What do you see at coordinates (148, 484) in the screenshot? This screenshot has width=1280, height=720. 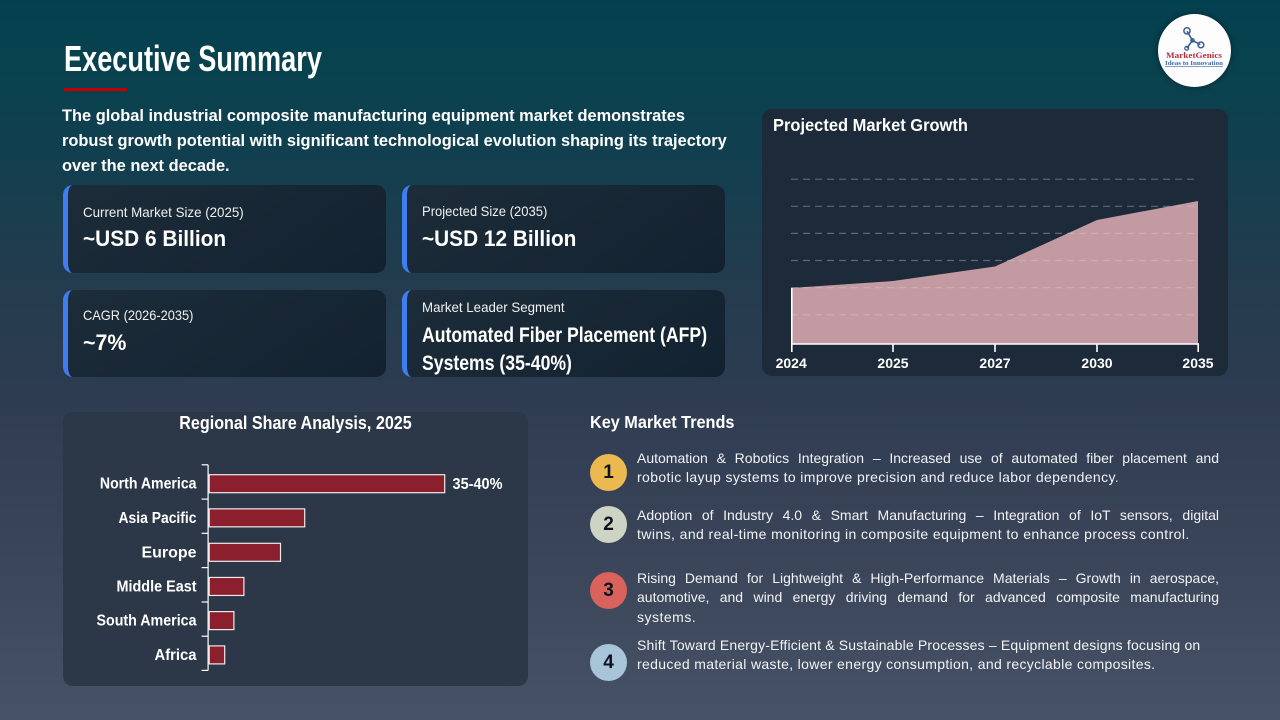 I see `svg-text: North America` at bounding box center [148, 484].